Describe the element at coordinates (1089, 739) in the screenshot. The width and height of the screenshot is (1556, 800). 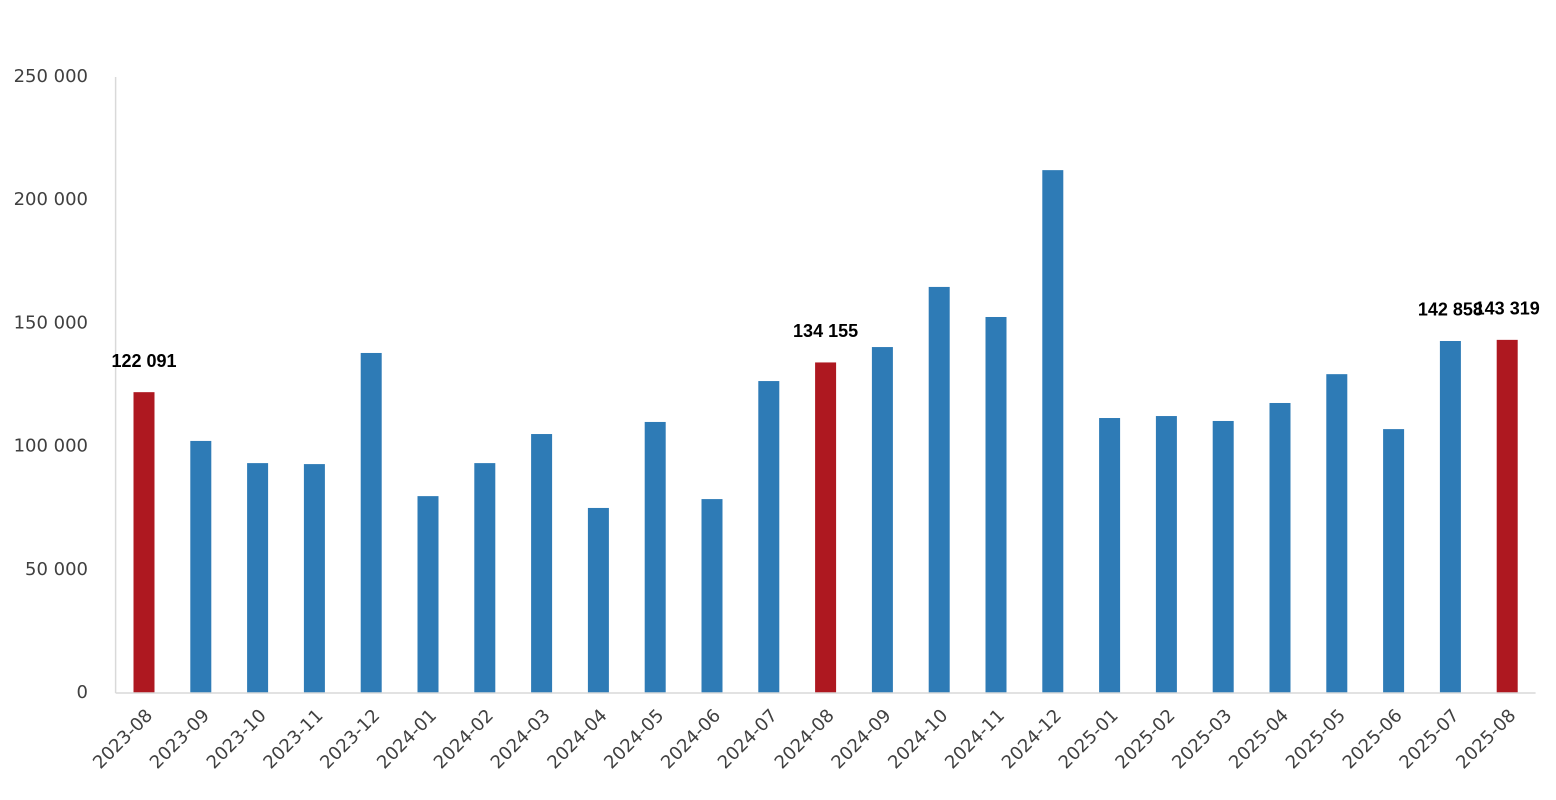
I see `x-tick-label: 2025-01` at that location.